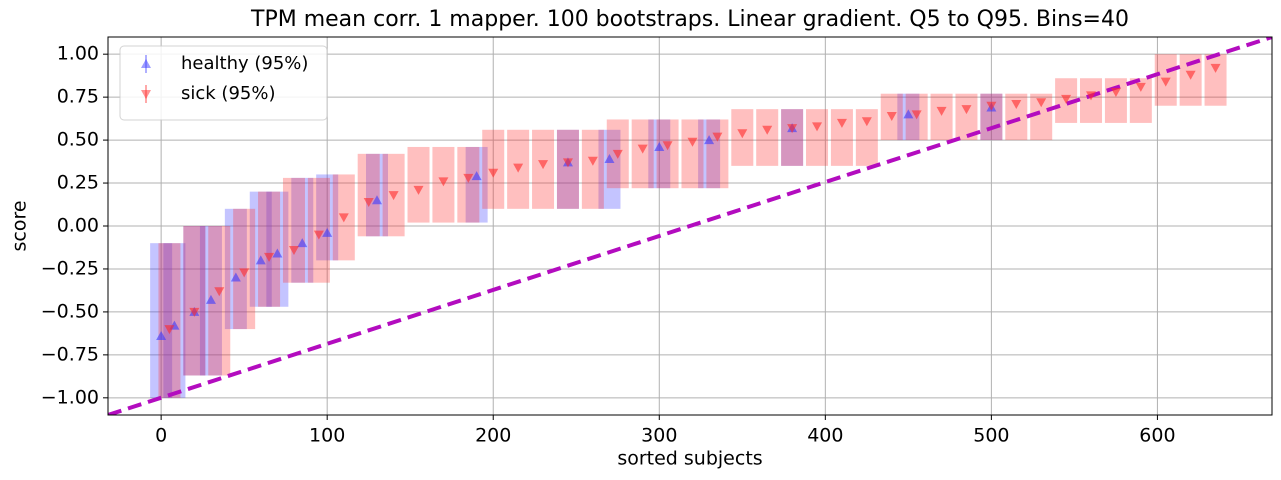  I want to click on y-tick-label: −0.25, so click(70, 268).